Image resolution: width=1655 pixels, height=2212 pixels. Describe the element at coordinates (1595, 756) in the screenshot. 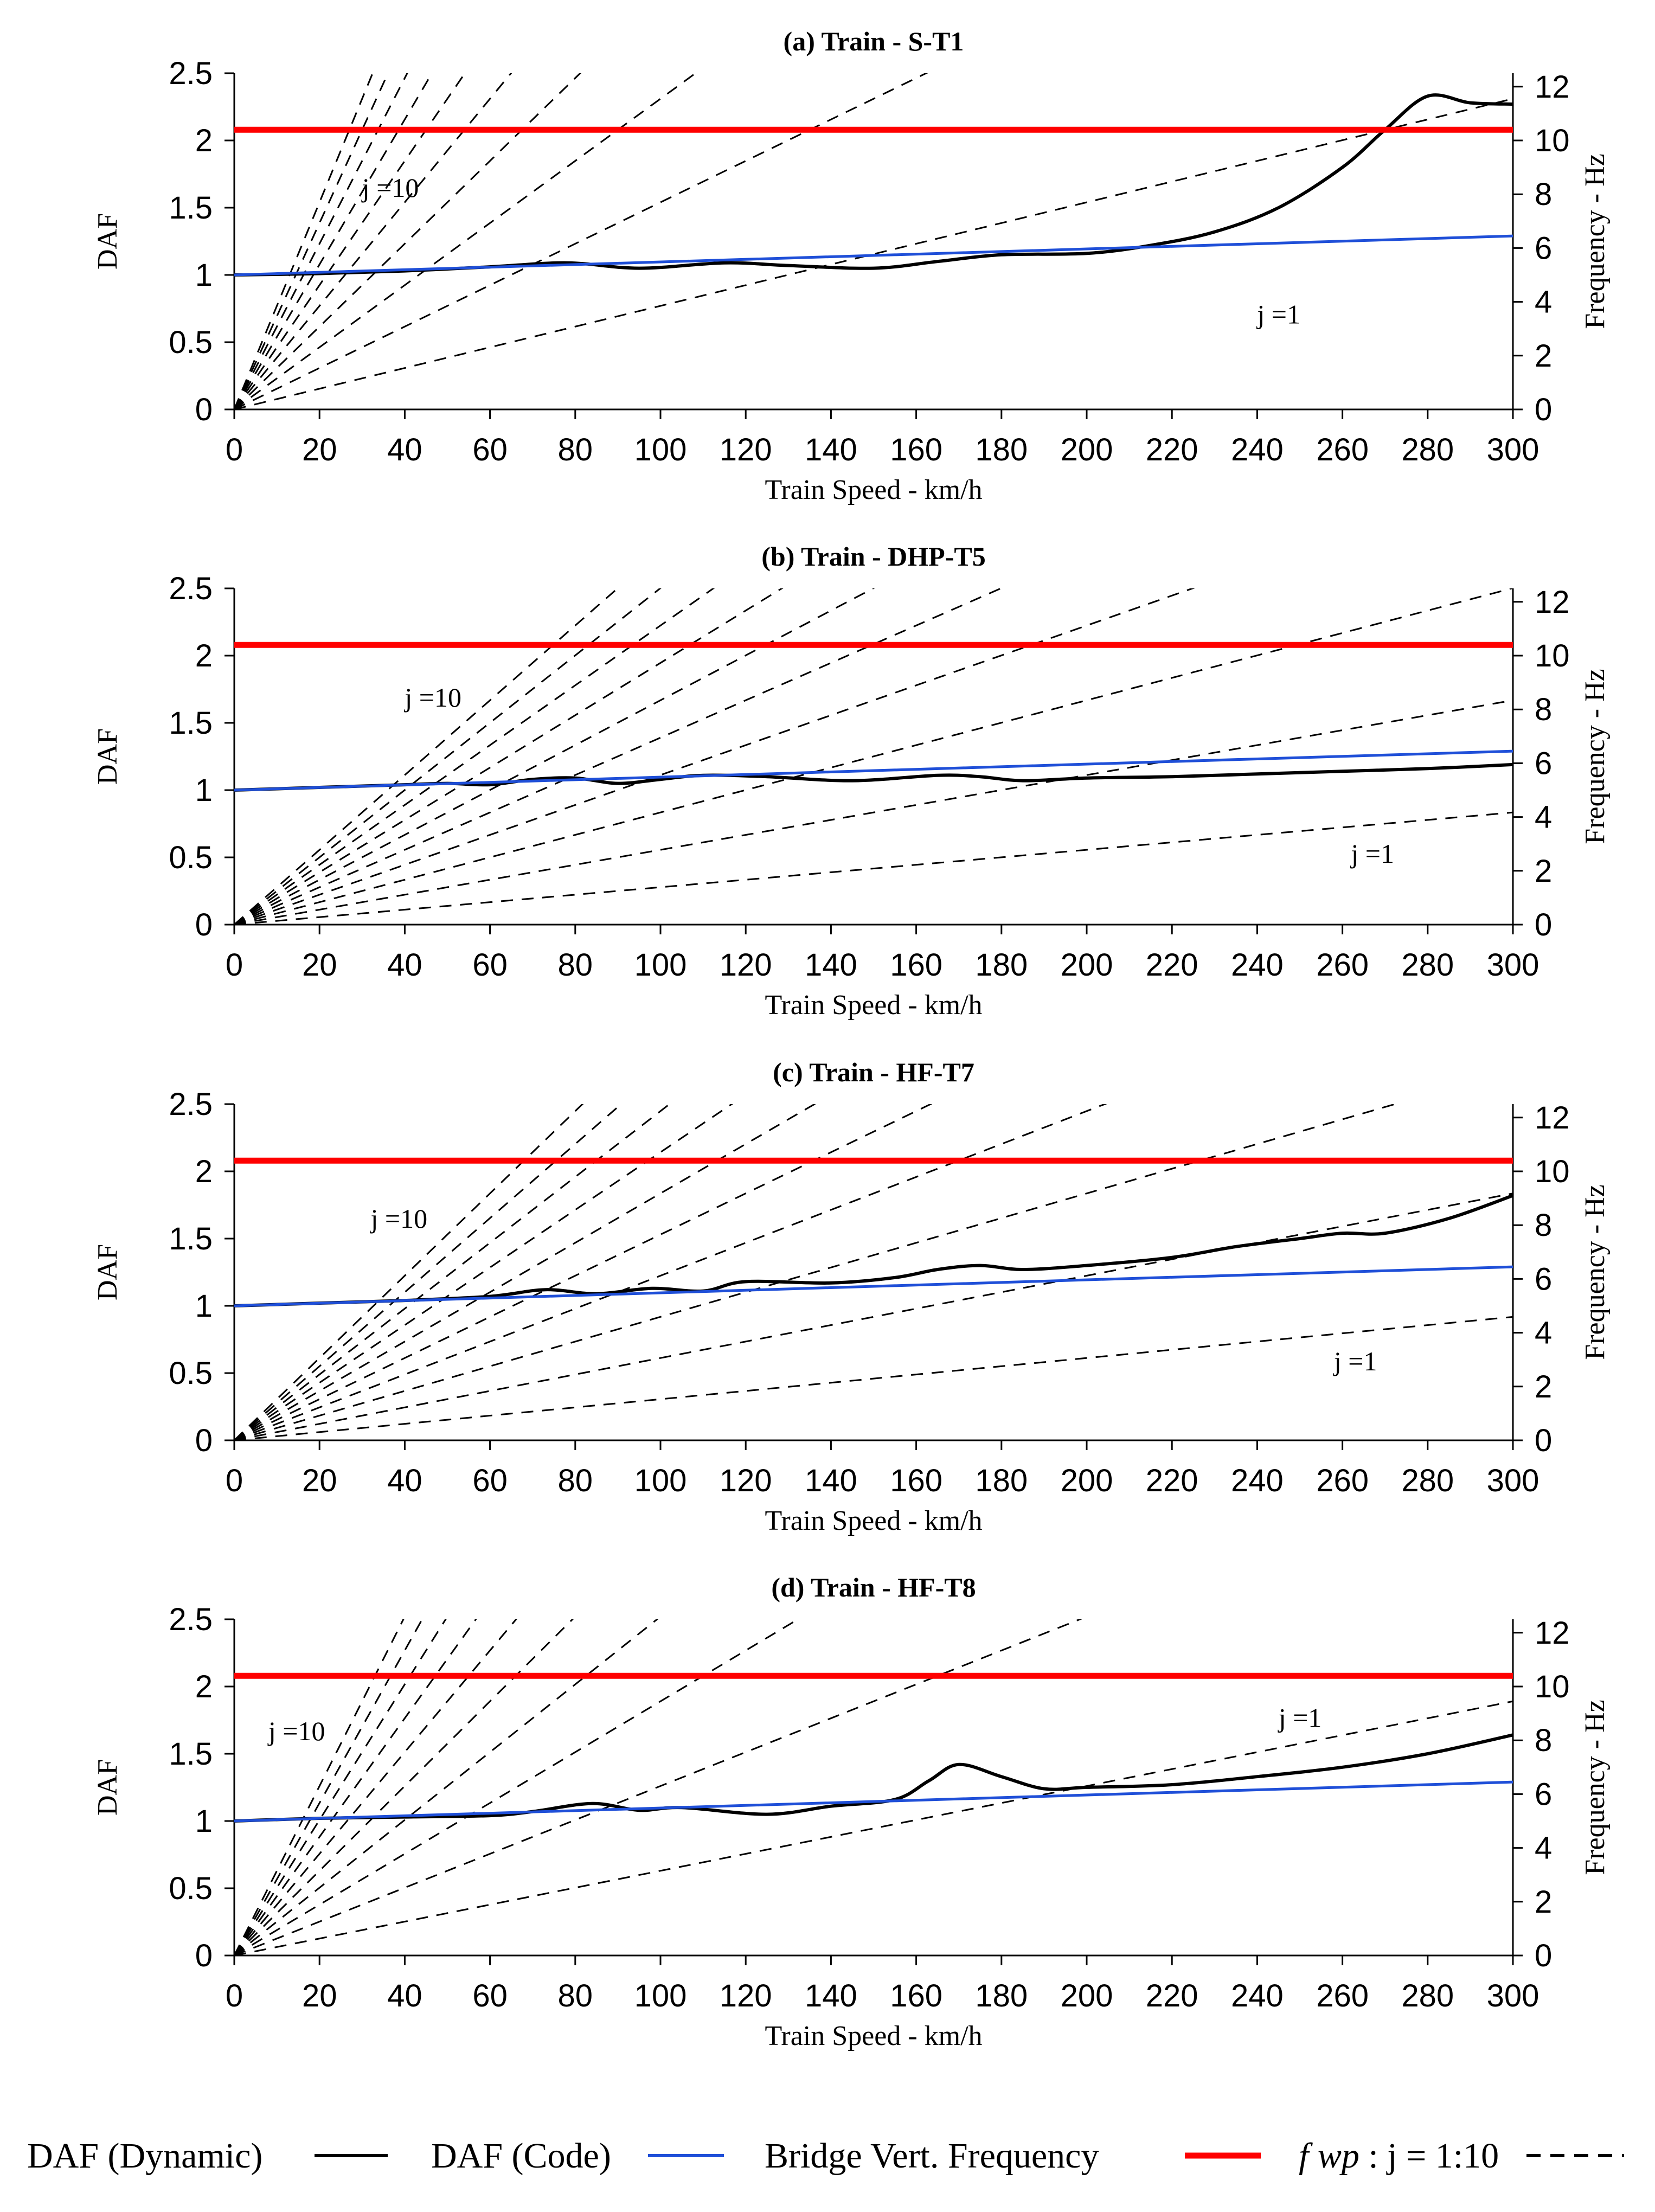

I see `y2-axis-label: Frequency - Hz` at that location.